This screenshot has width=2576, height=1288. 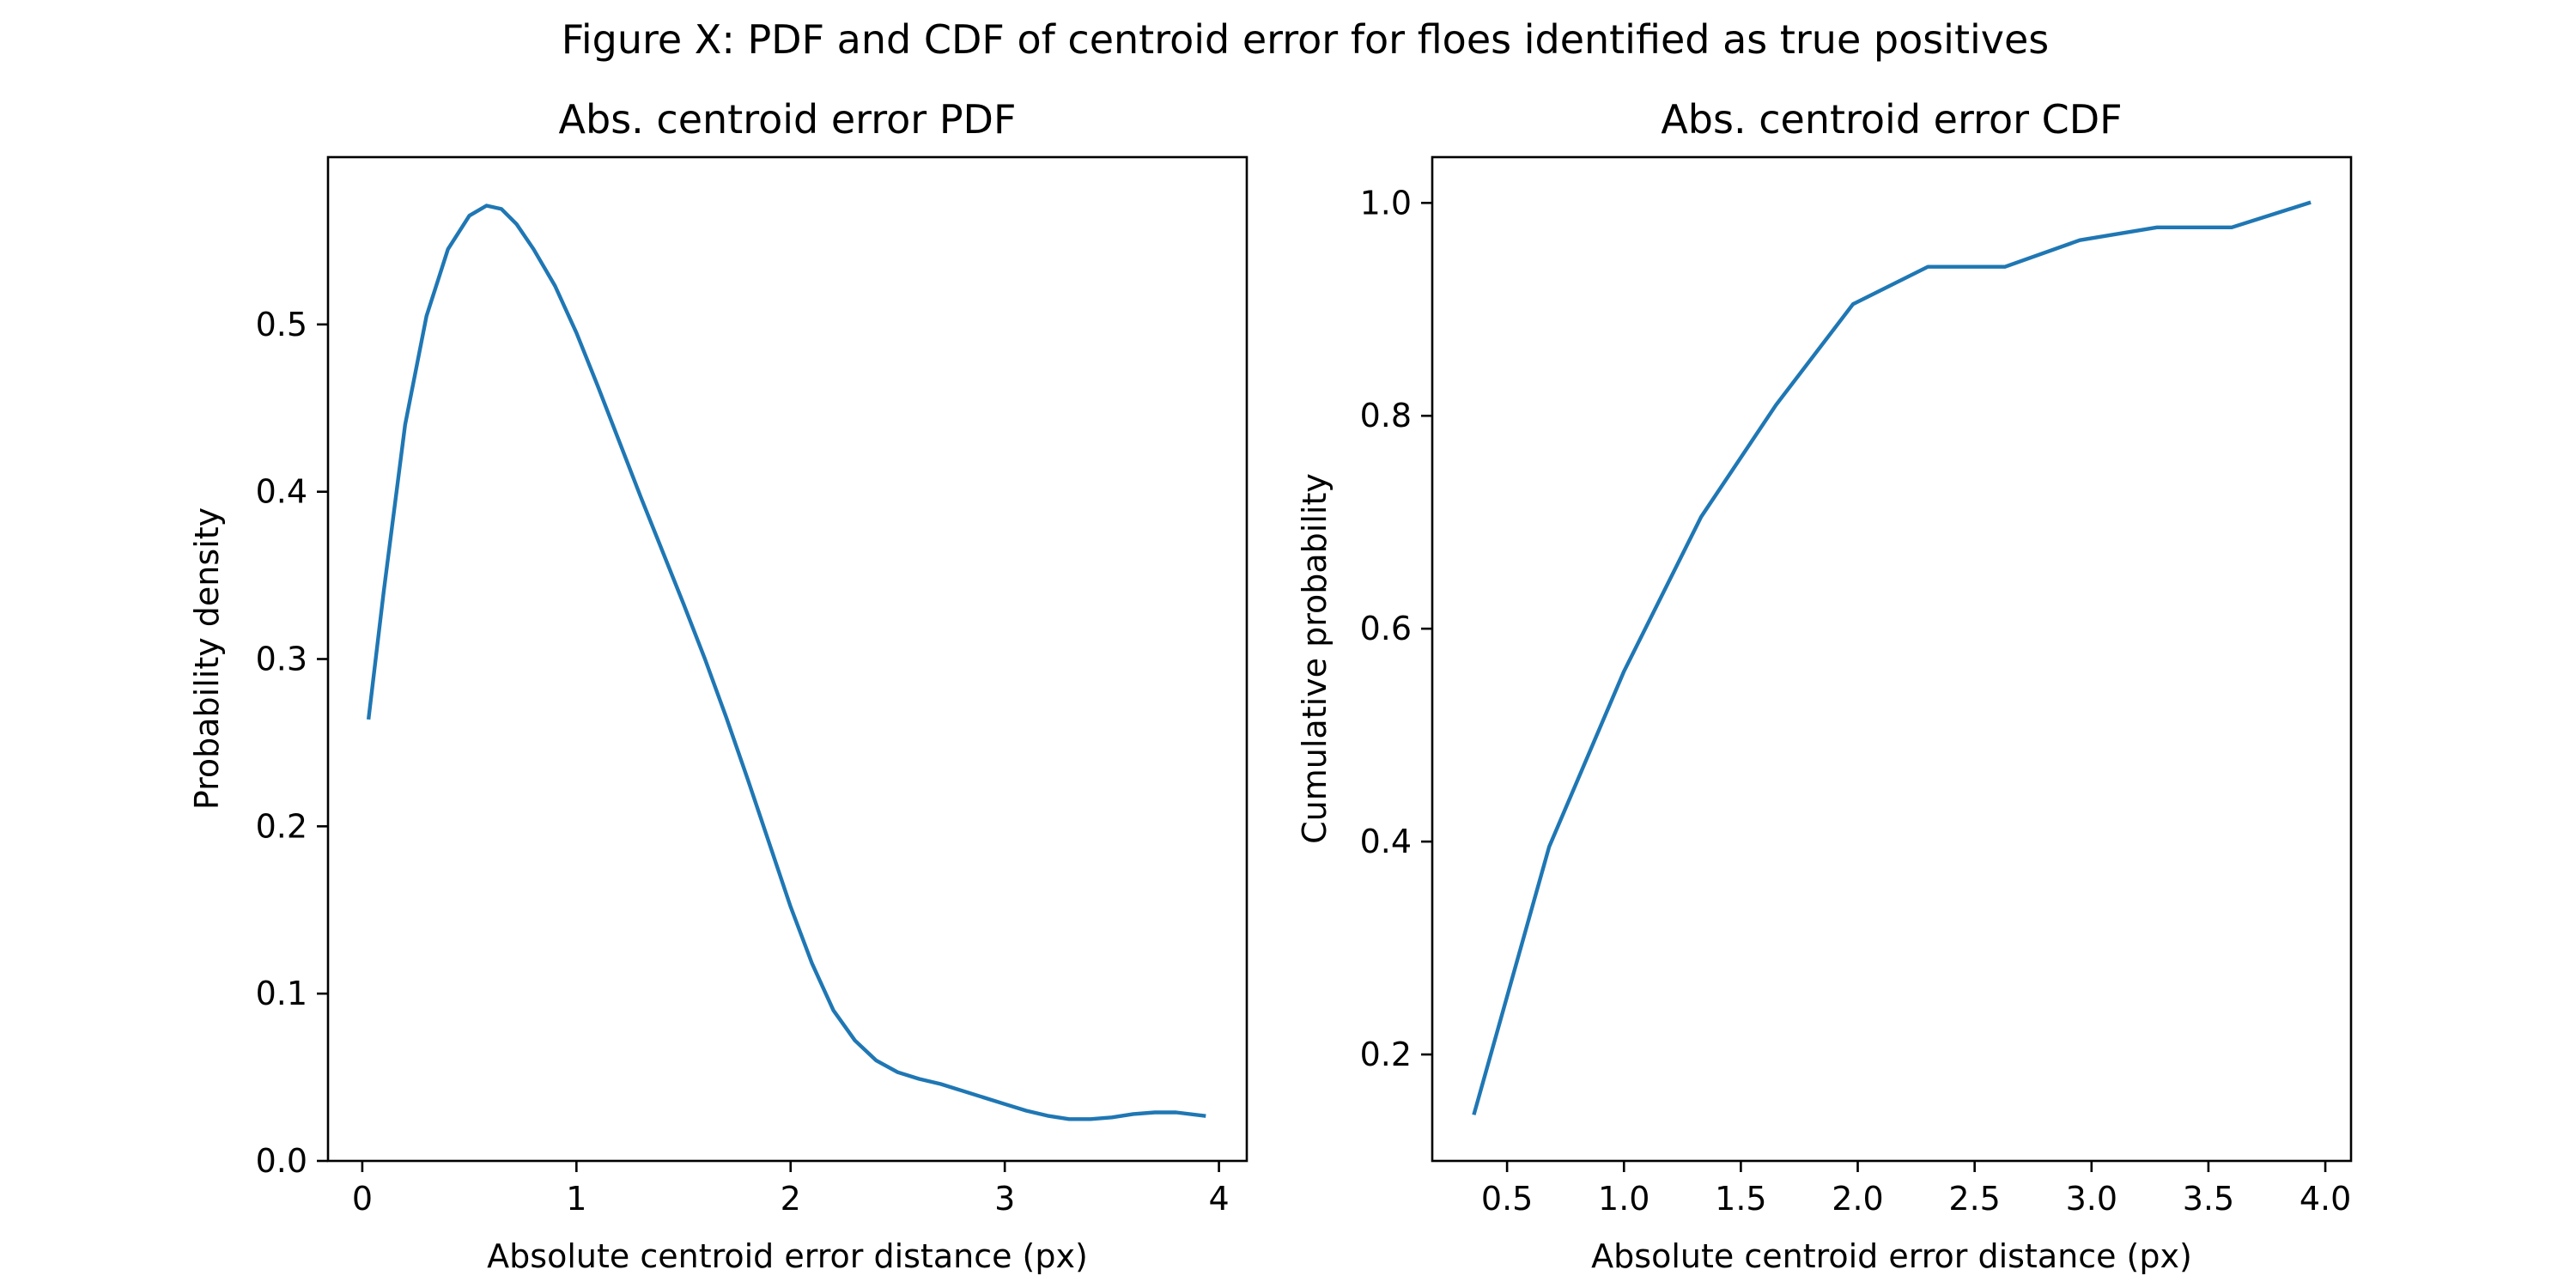 I want to click on pdf-y-axis-label: Probability density, so click(x=207, y=658).